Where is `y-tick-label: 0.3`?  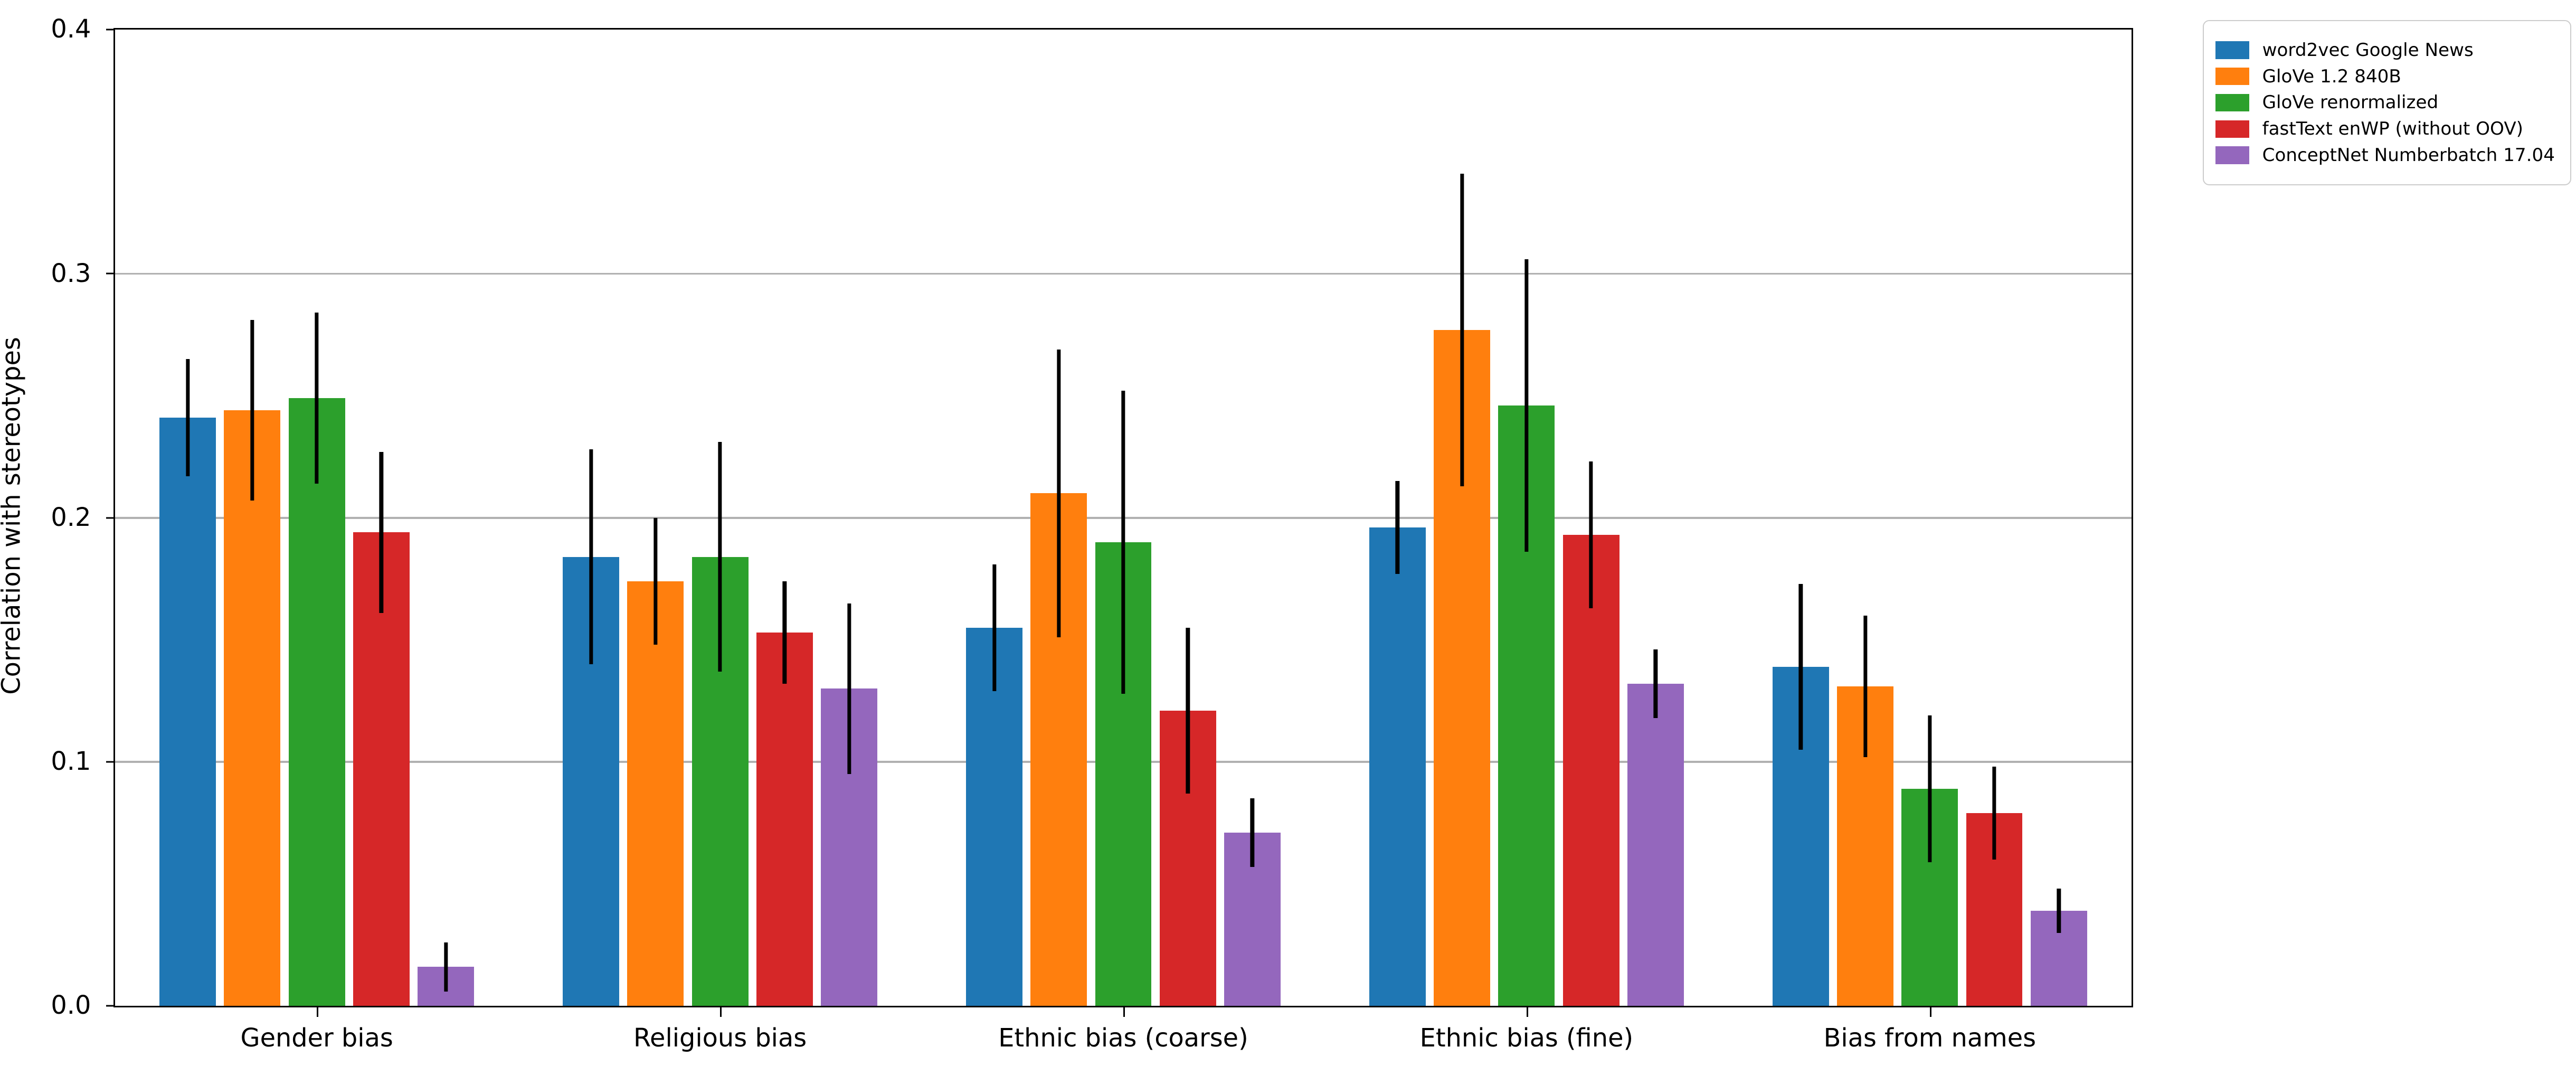 y-tick-label: 0.3 is located at coordinates (71, 273).